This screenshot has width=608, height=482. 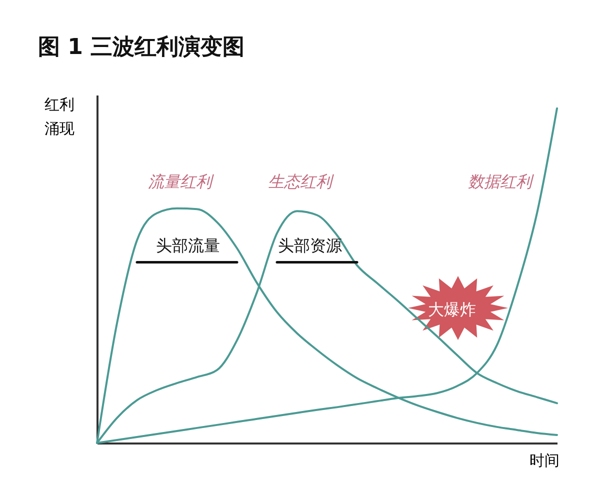 What do you see at coordinates (310, 245) in the screenshot?
I see `annotation: 头部资源` at bounding box center [310, 245].